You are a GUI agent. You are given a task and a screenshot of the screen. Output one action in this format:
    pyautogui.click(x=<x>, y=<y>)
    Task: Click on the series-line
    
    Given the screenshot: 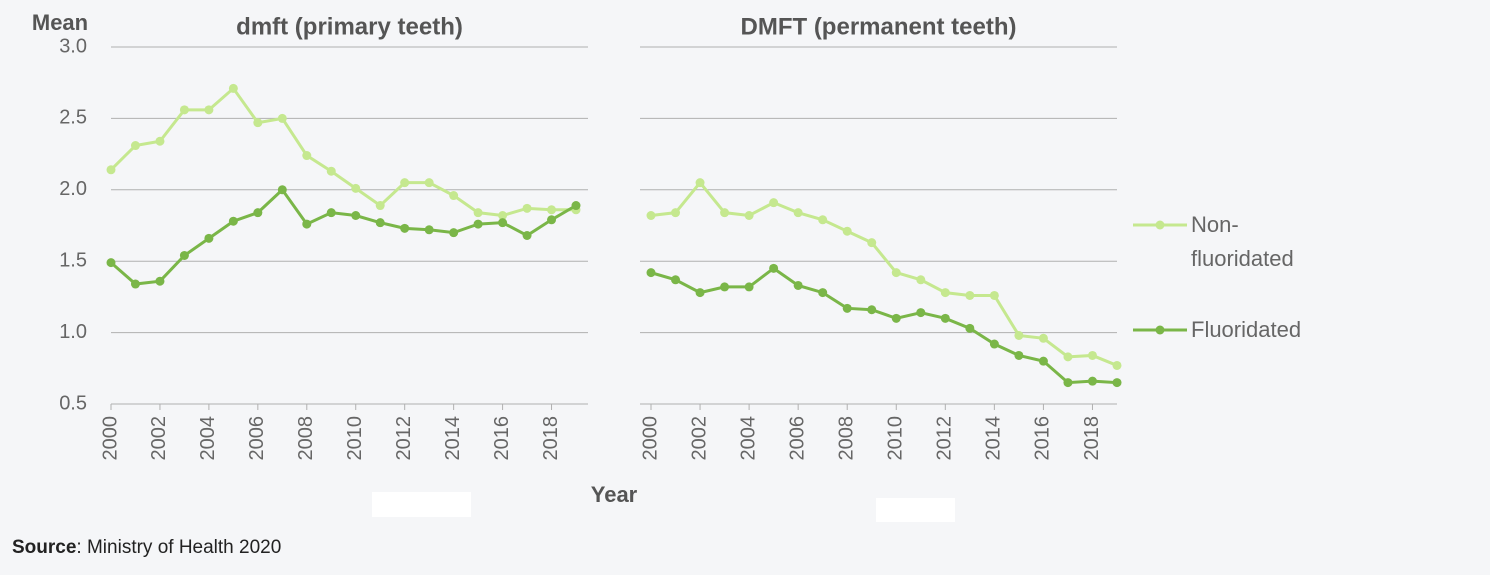 What is the action you would take?
    pyautogui.click(x=343, y=236)
    